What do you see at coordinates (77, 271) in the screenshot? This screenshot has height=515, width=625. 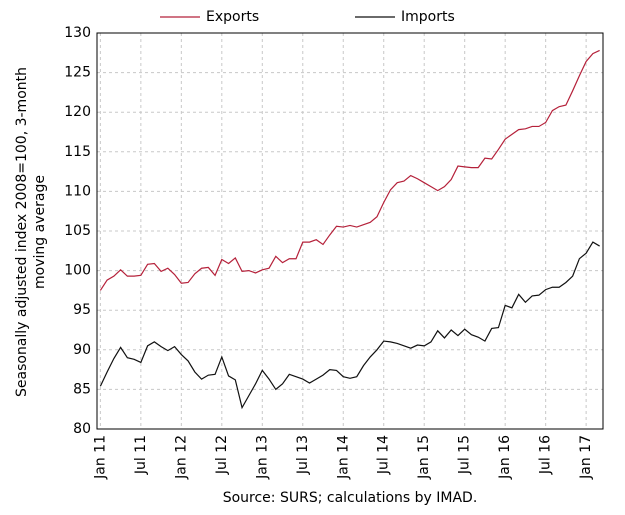 I see `y-tick-label: 100` at bounding box center [77, 271].